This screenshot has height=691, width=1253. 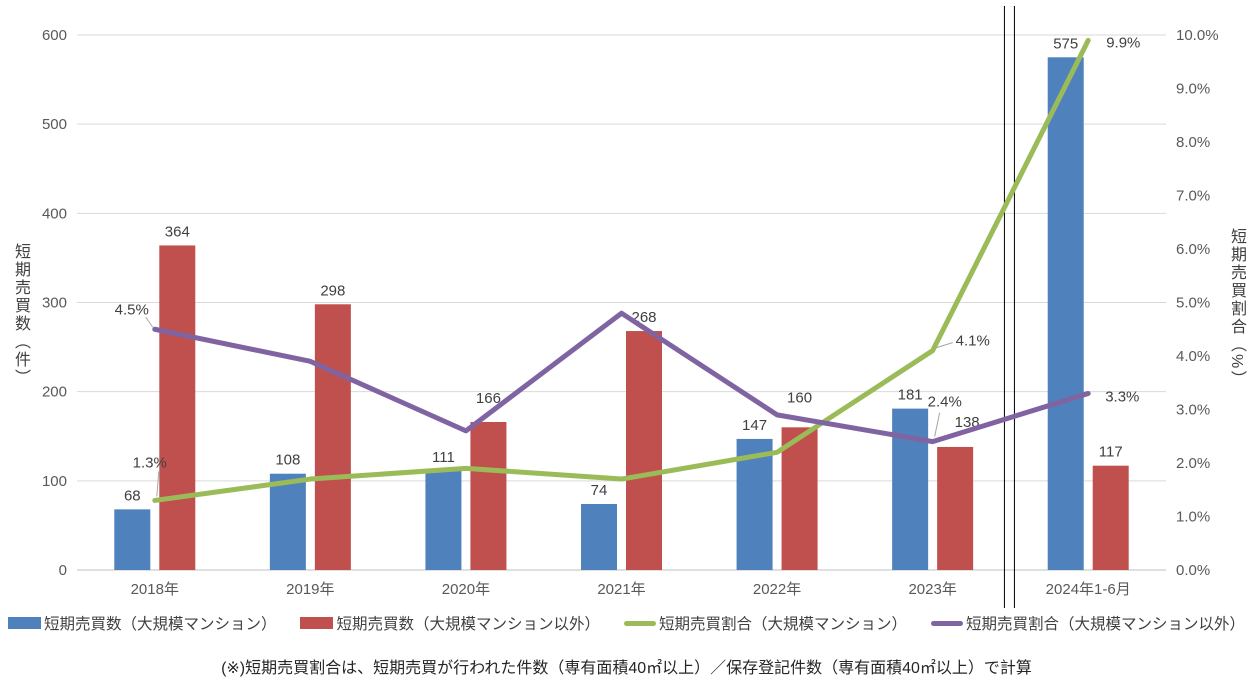 I want to click on right-axis-tick-label: 0.0%, so click(x=1193, y=570).